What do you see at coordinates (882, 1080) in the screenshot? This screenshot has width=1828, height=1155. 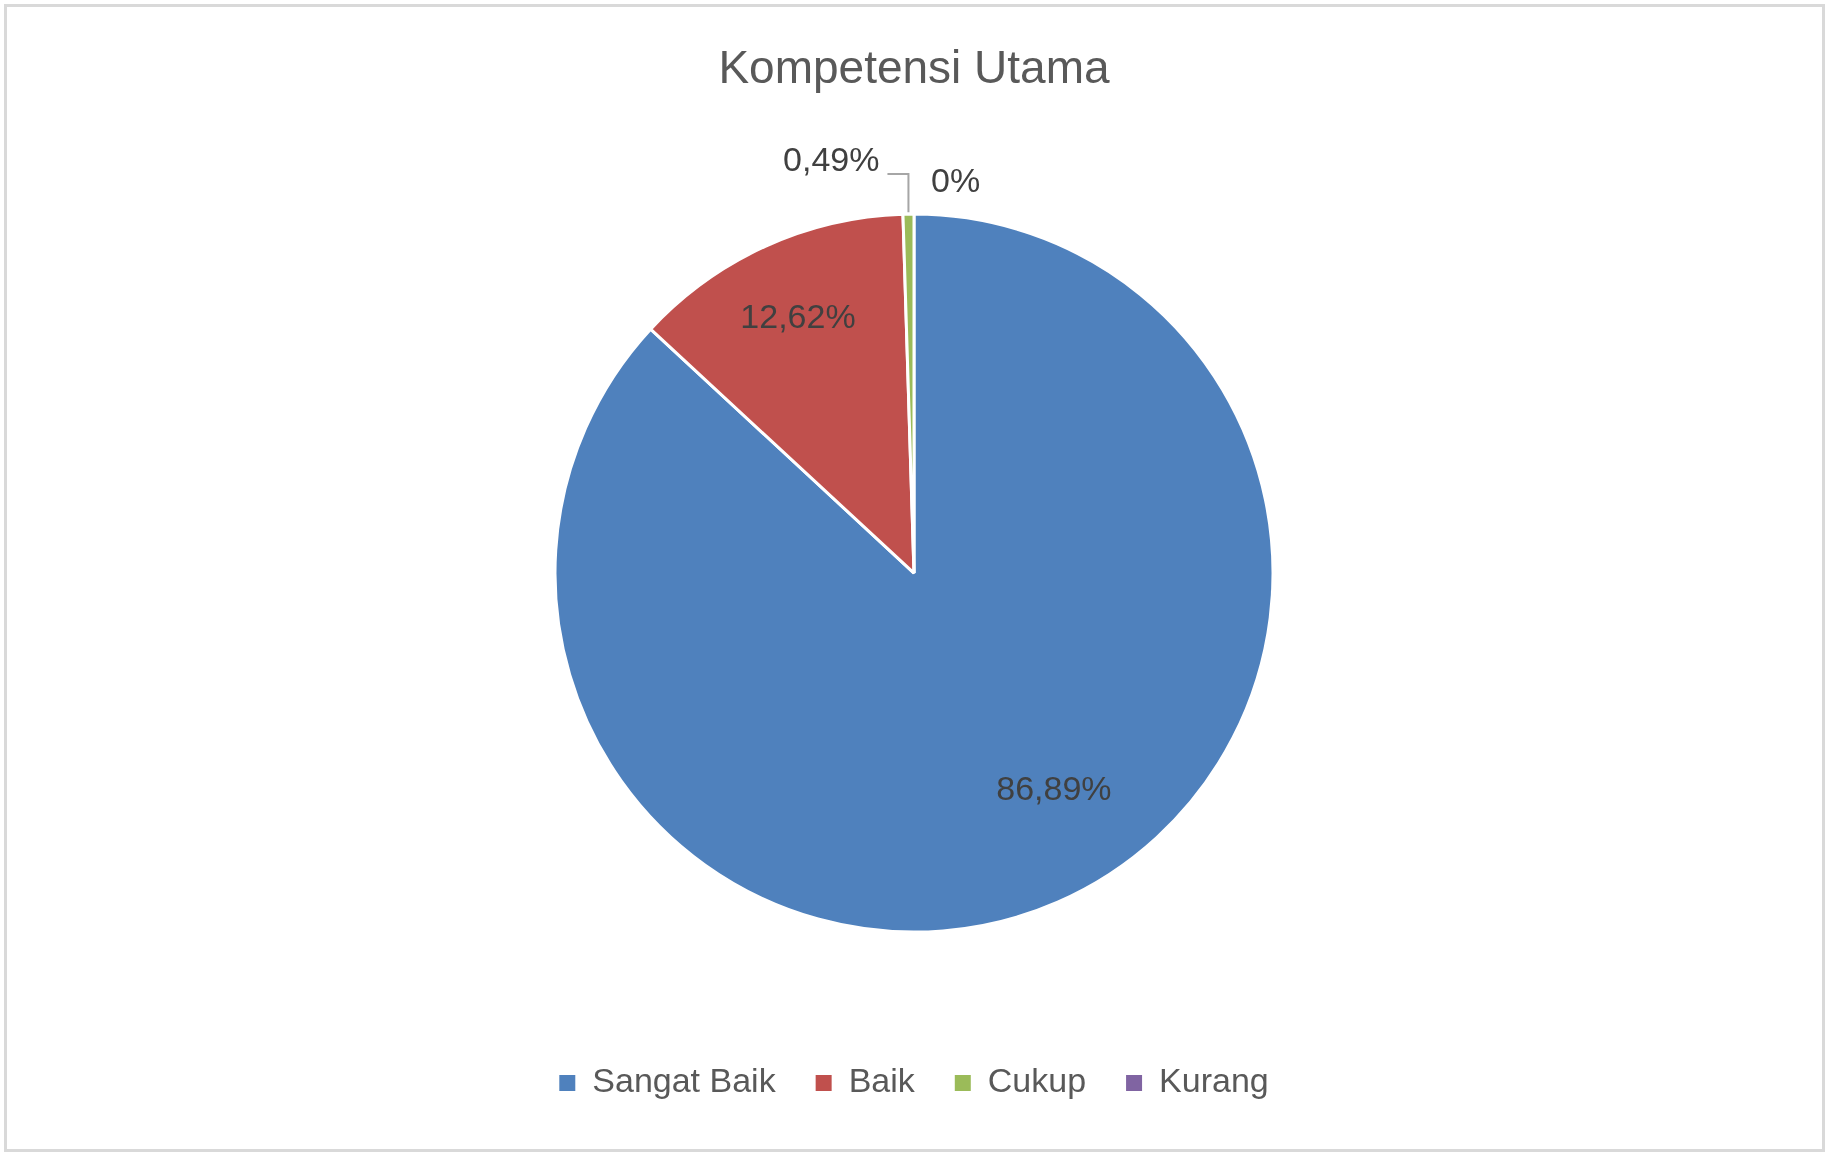 I see `legend-label: Baik` at bounding box center [882, 1080].